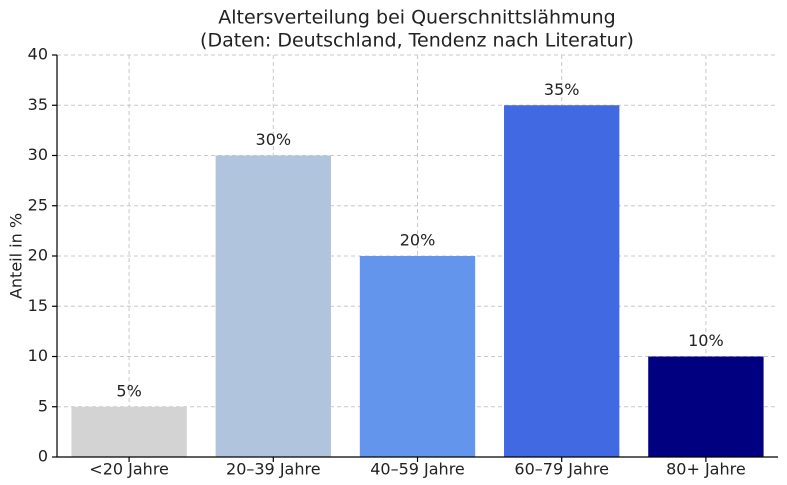  Describe the element at coordinates (418, 240) in the screenshot. I see `value-label: 20%` at that location.